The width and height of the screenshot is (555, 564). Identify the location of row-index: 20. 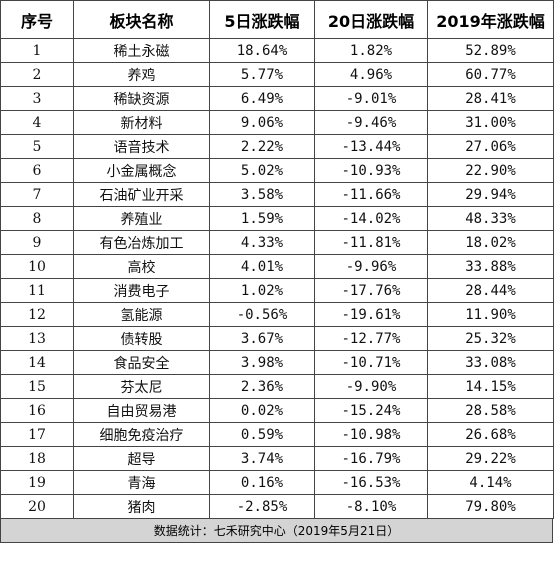
(37, 506).